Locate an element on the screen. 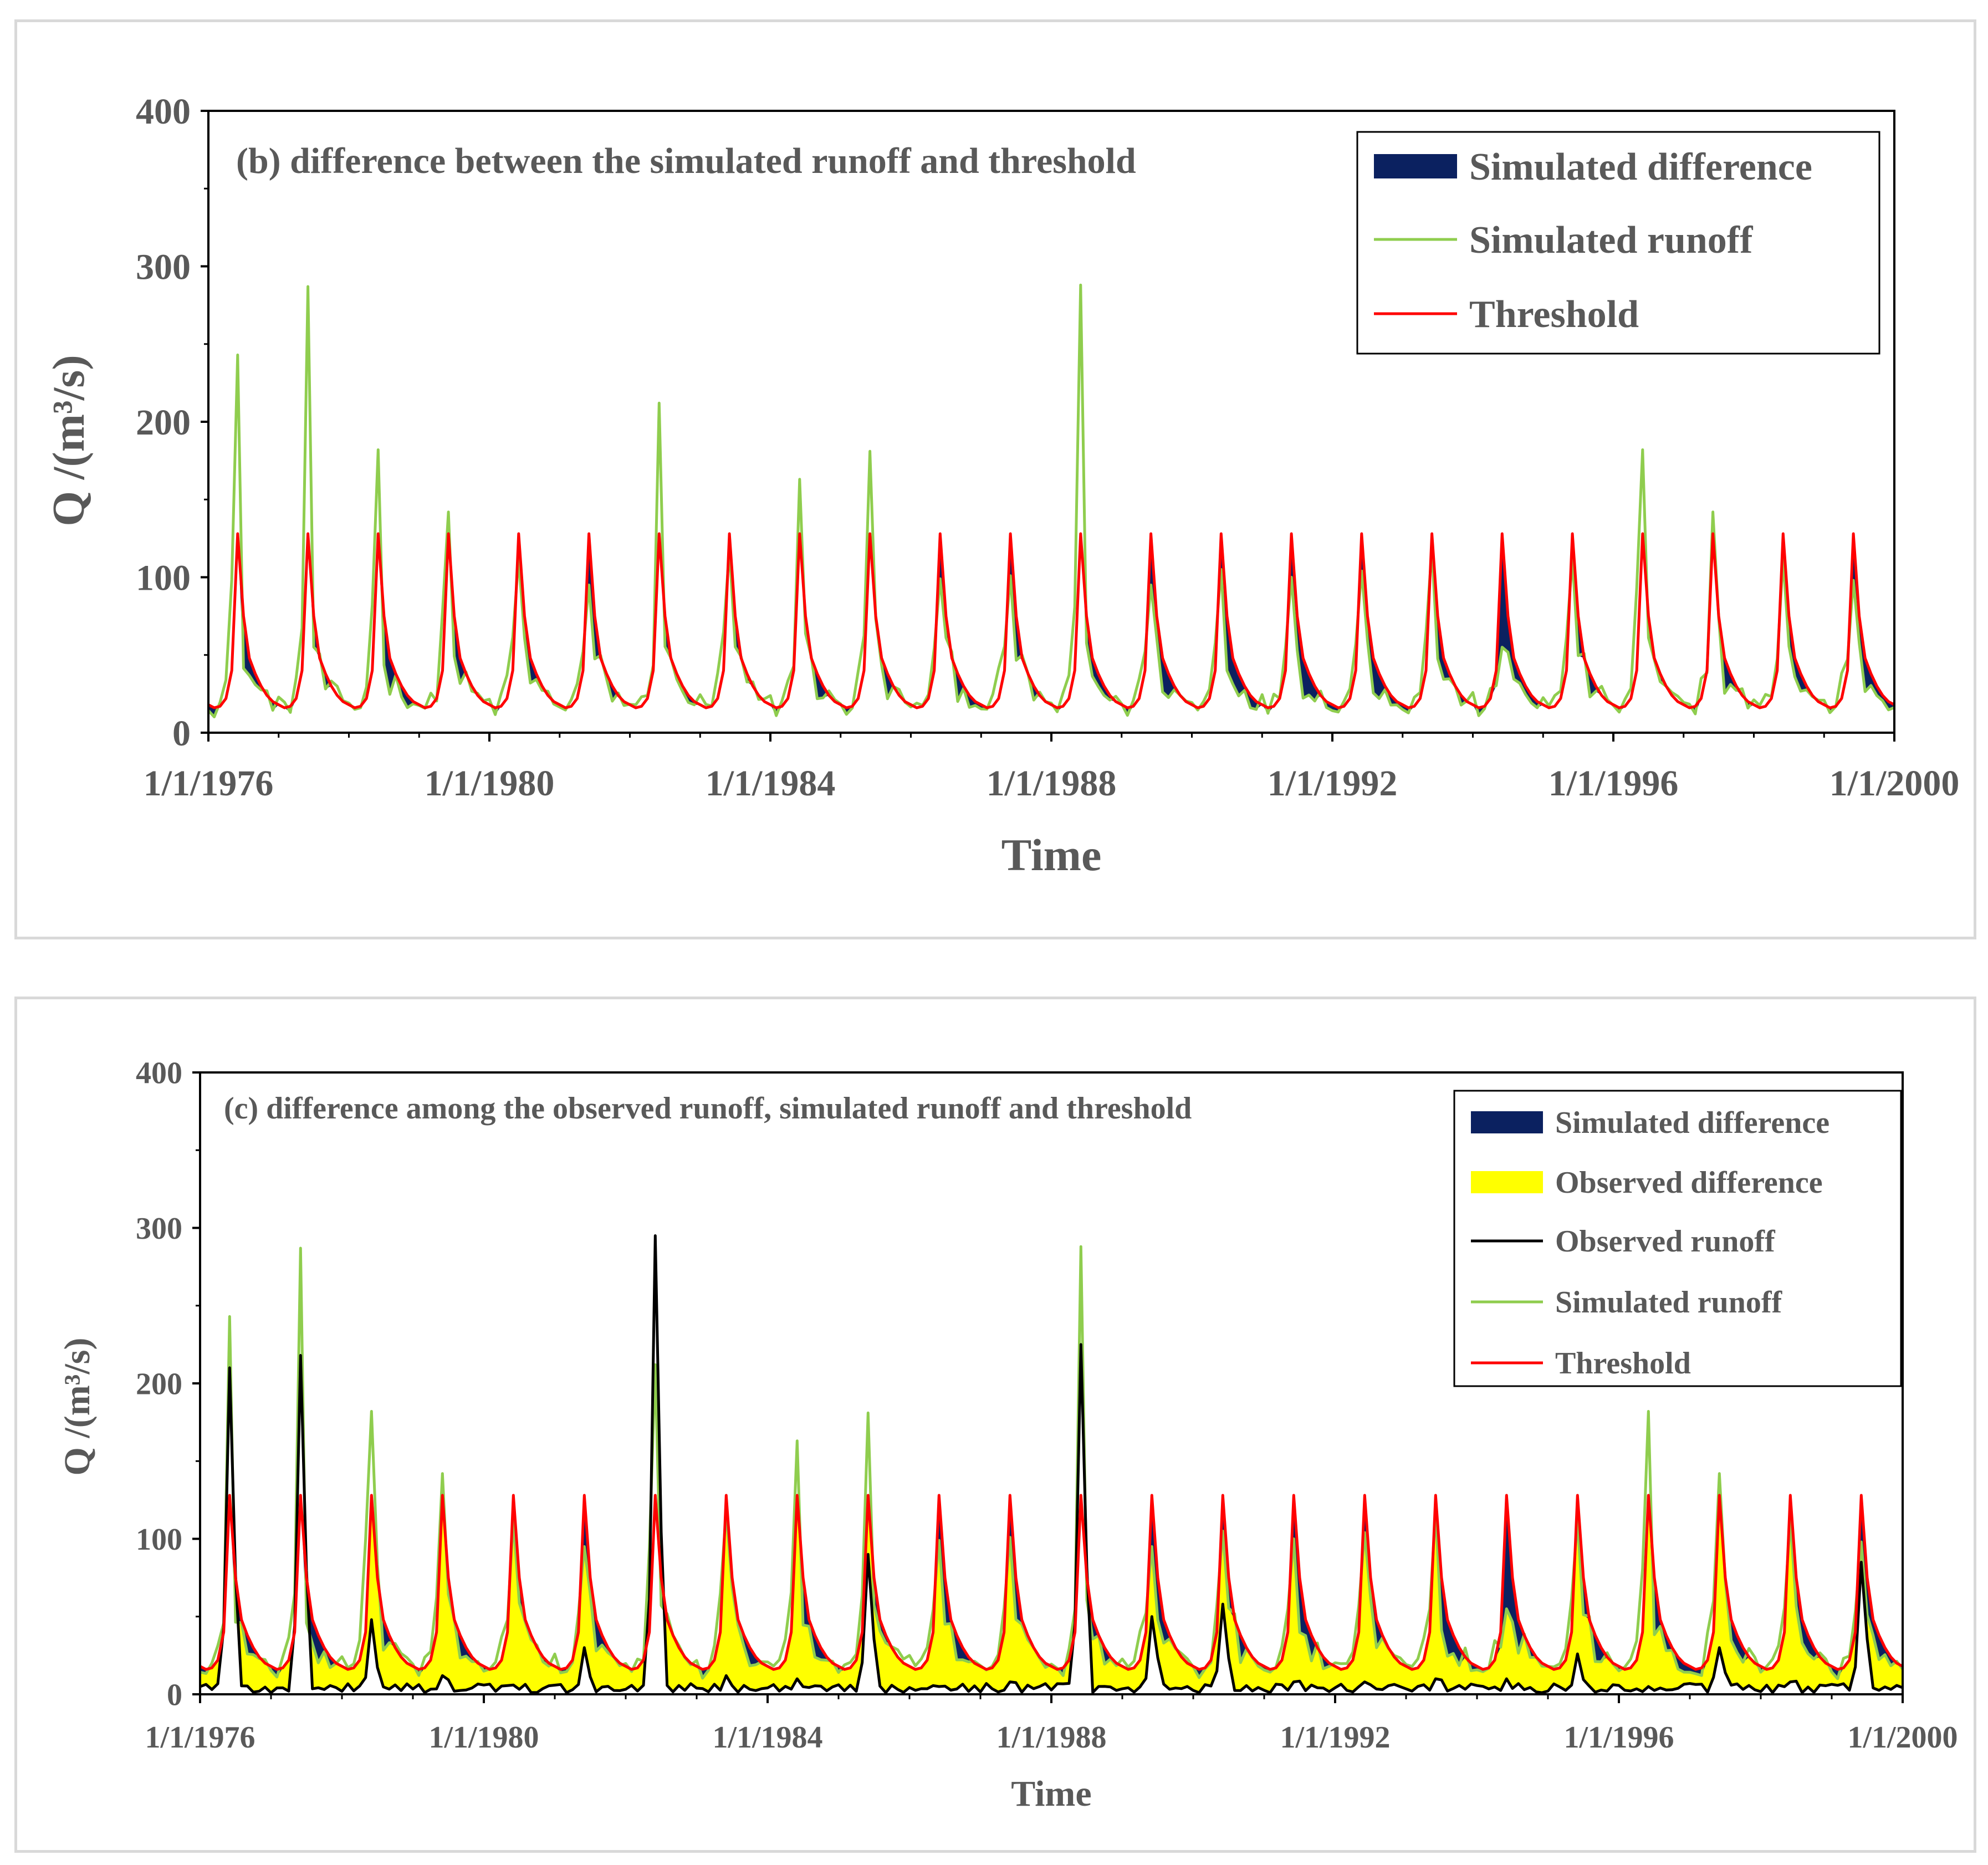 Image resolution: width=1988 pixels, height=1865 pixels. chart-b-ylabel: Q /(m³/s) is located at coordinates (68, 441).